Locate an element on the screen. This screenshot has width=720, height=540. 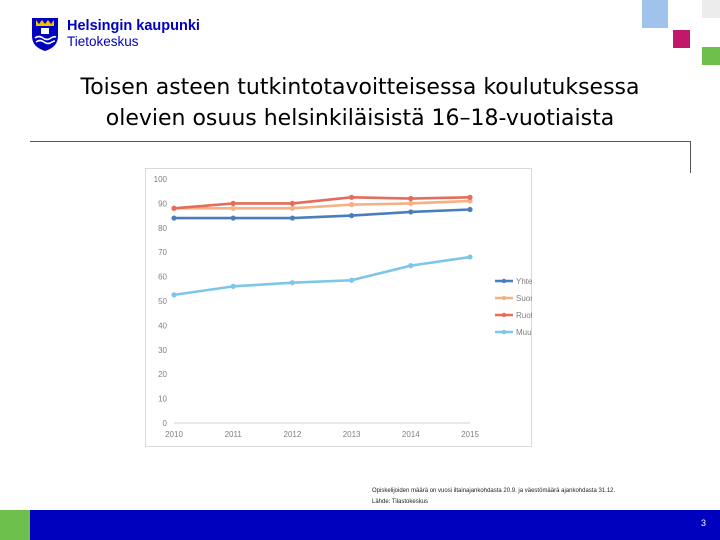
x-tick-label: 2011 is located at coordinates (234, 434).